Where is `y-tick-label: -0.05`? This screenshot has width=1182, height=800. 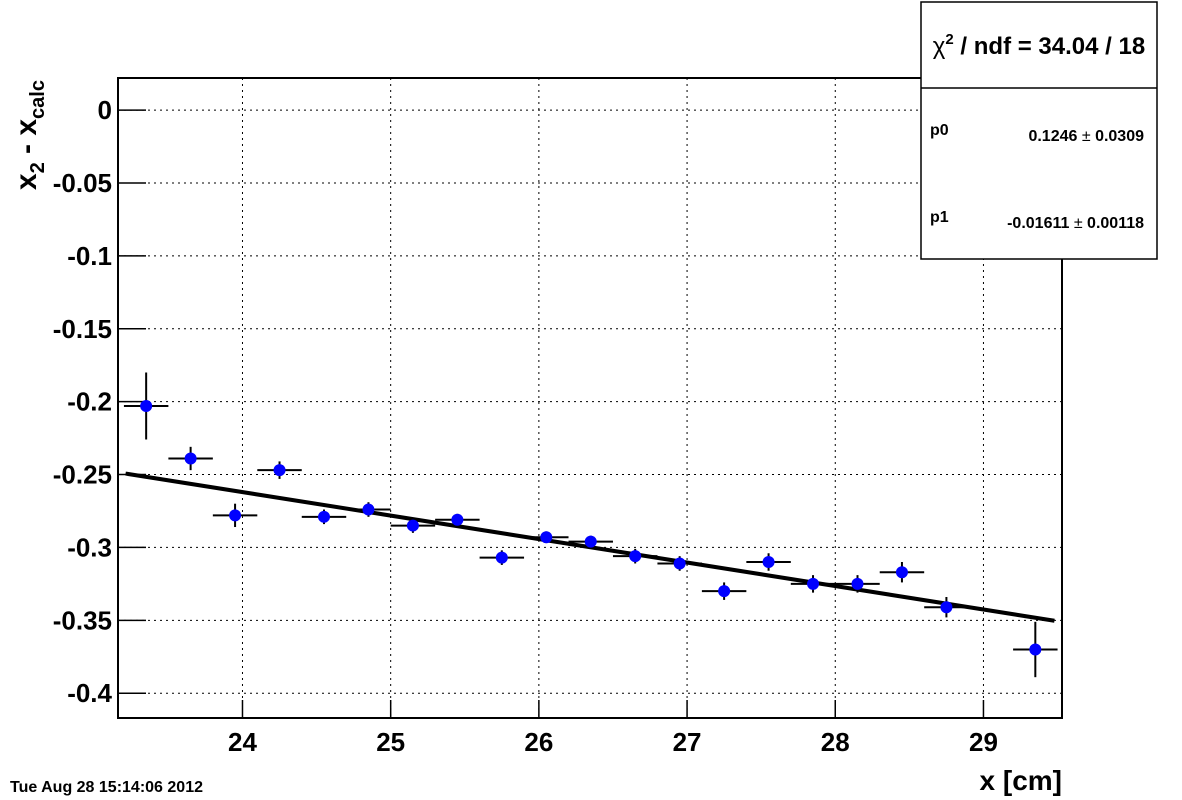
y-tick-label: -0.05 is located at coordinates (82, 183).